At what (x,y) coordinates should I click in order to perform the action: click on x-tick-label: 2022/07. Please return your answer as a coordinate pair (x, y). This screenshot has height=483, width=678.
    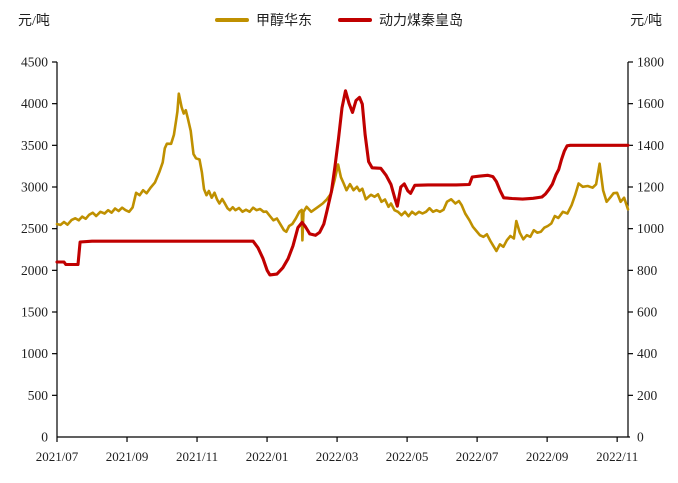
    Looking at the image, I should click on (477, 456).